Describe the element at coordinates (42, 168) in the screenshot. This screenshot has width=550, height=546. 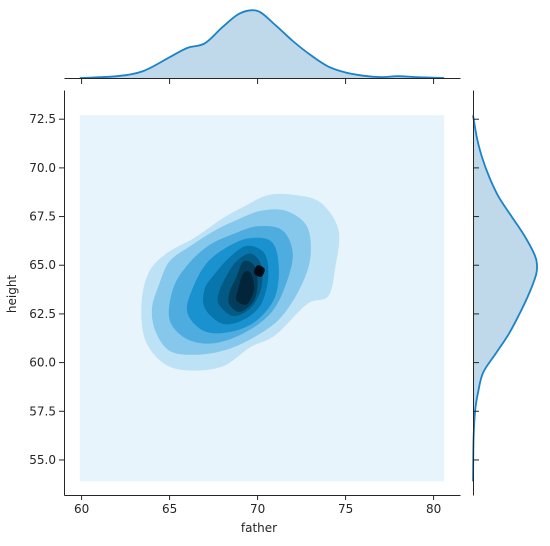
I see `y-tick-label: 70.0` at that location.